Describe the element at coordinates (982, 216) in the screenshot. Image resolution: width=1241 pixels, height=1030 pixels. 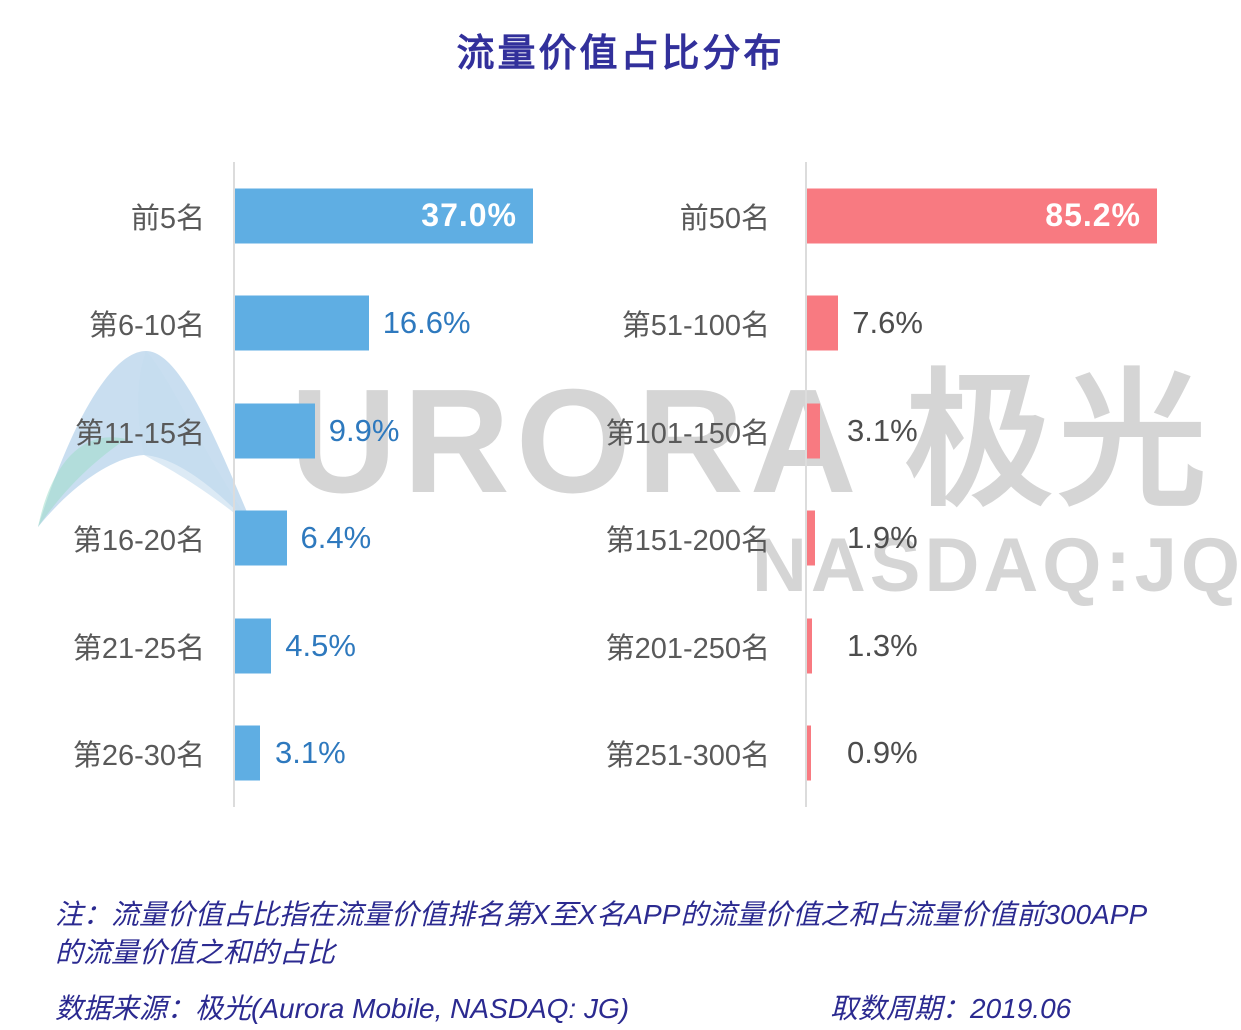
I see `bar: 85.2%` at that location.